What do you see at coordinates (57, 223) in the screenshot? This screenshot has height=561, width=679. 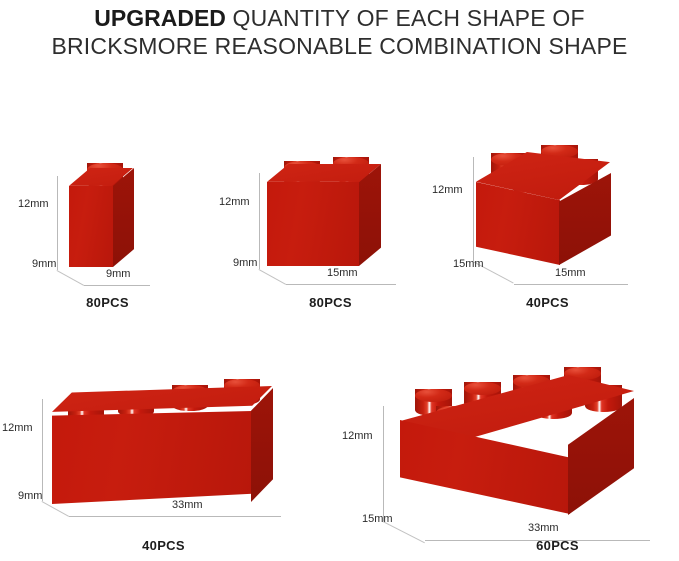 I see `dimension-height-line-1x1` at bounding box center [57, 223].